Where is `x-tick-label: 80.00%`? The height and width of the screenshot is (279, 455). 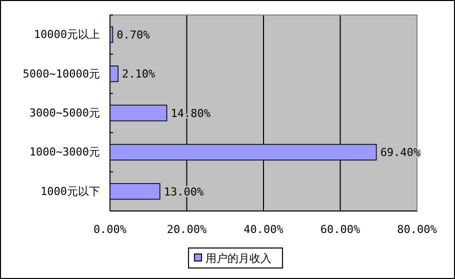
x-tick-label: 80.00% is located at coordinates (417, 229).